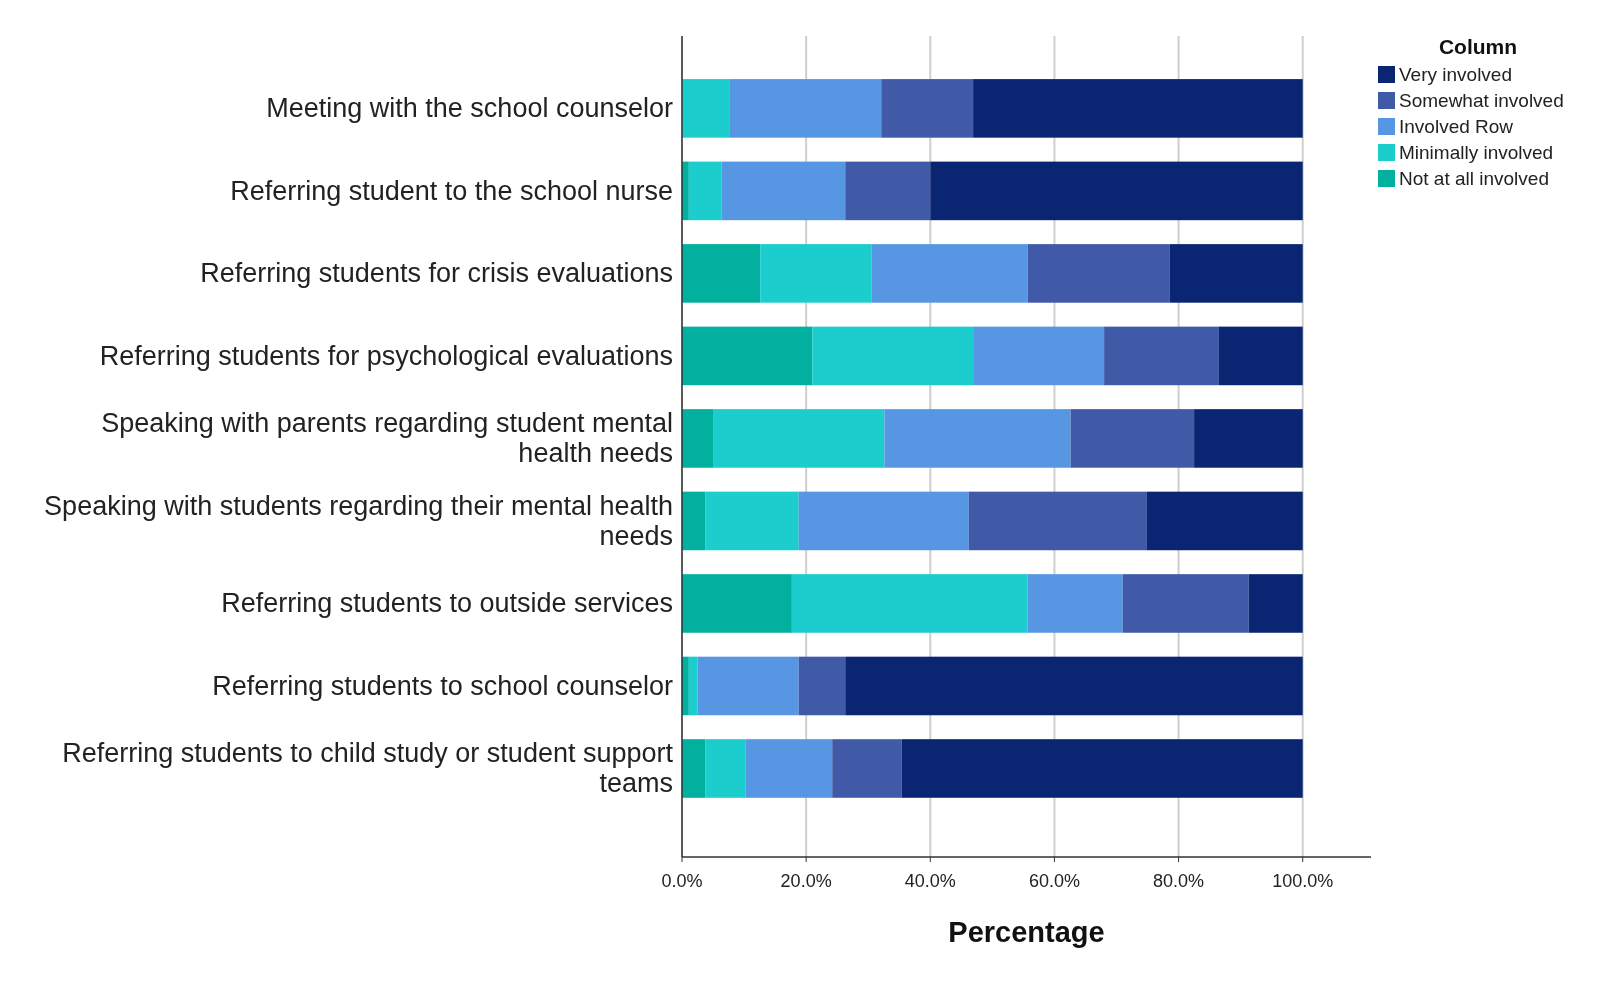 The height and width of the screenshot is (987, 1618). Describe the element at coordinates (436, 273) in the screenshot. I see `y-tick-label: Referring students for crisis evaluations` at that location.